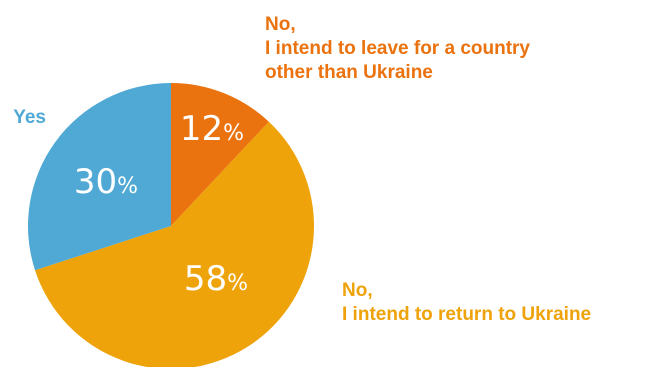 This screenshot has width=645, height=367. Describe the element at coordinates (216, 279) in the screenshot. I see `slice-value-label-1: 58%` at that location.